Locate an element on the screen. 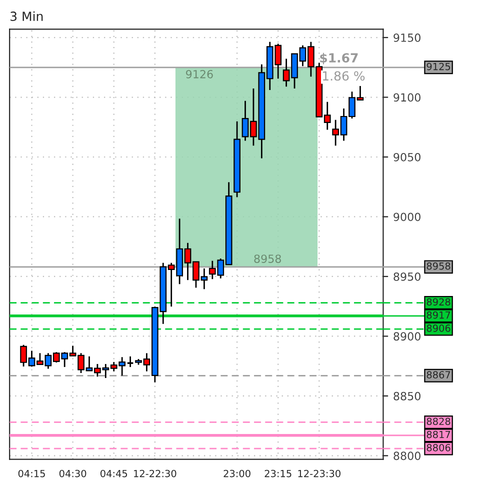 This screenshot has width=479, height=486. x-tick-label: 23:15 is located at coordinates (278, 474).